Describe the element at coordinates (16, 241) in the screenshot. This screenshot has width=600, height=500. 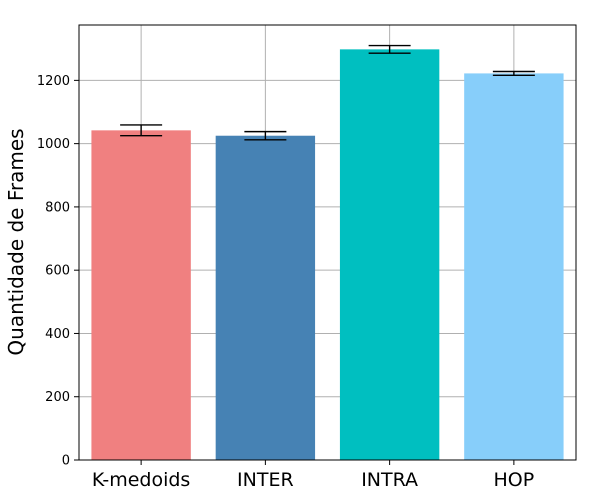
I see `y-axis-title: Quantidade de Frames` at that location.